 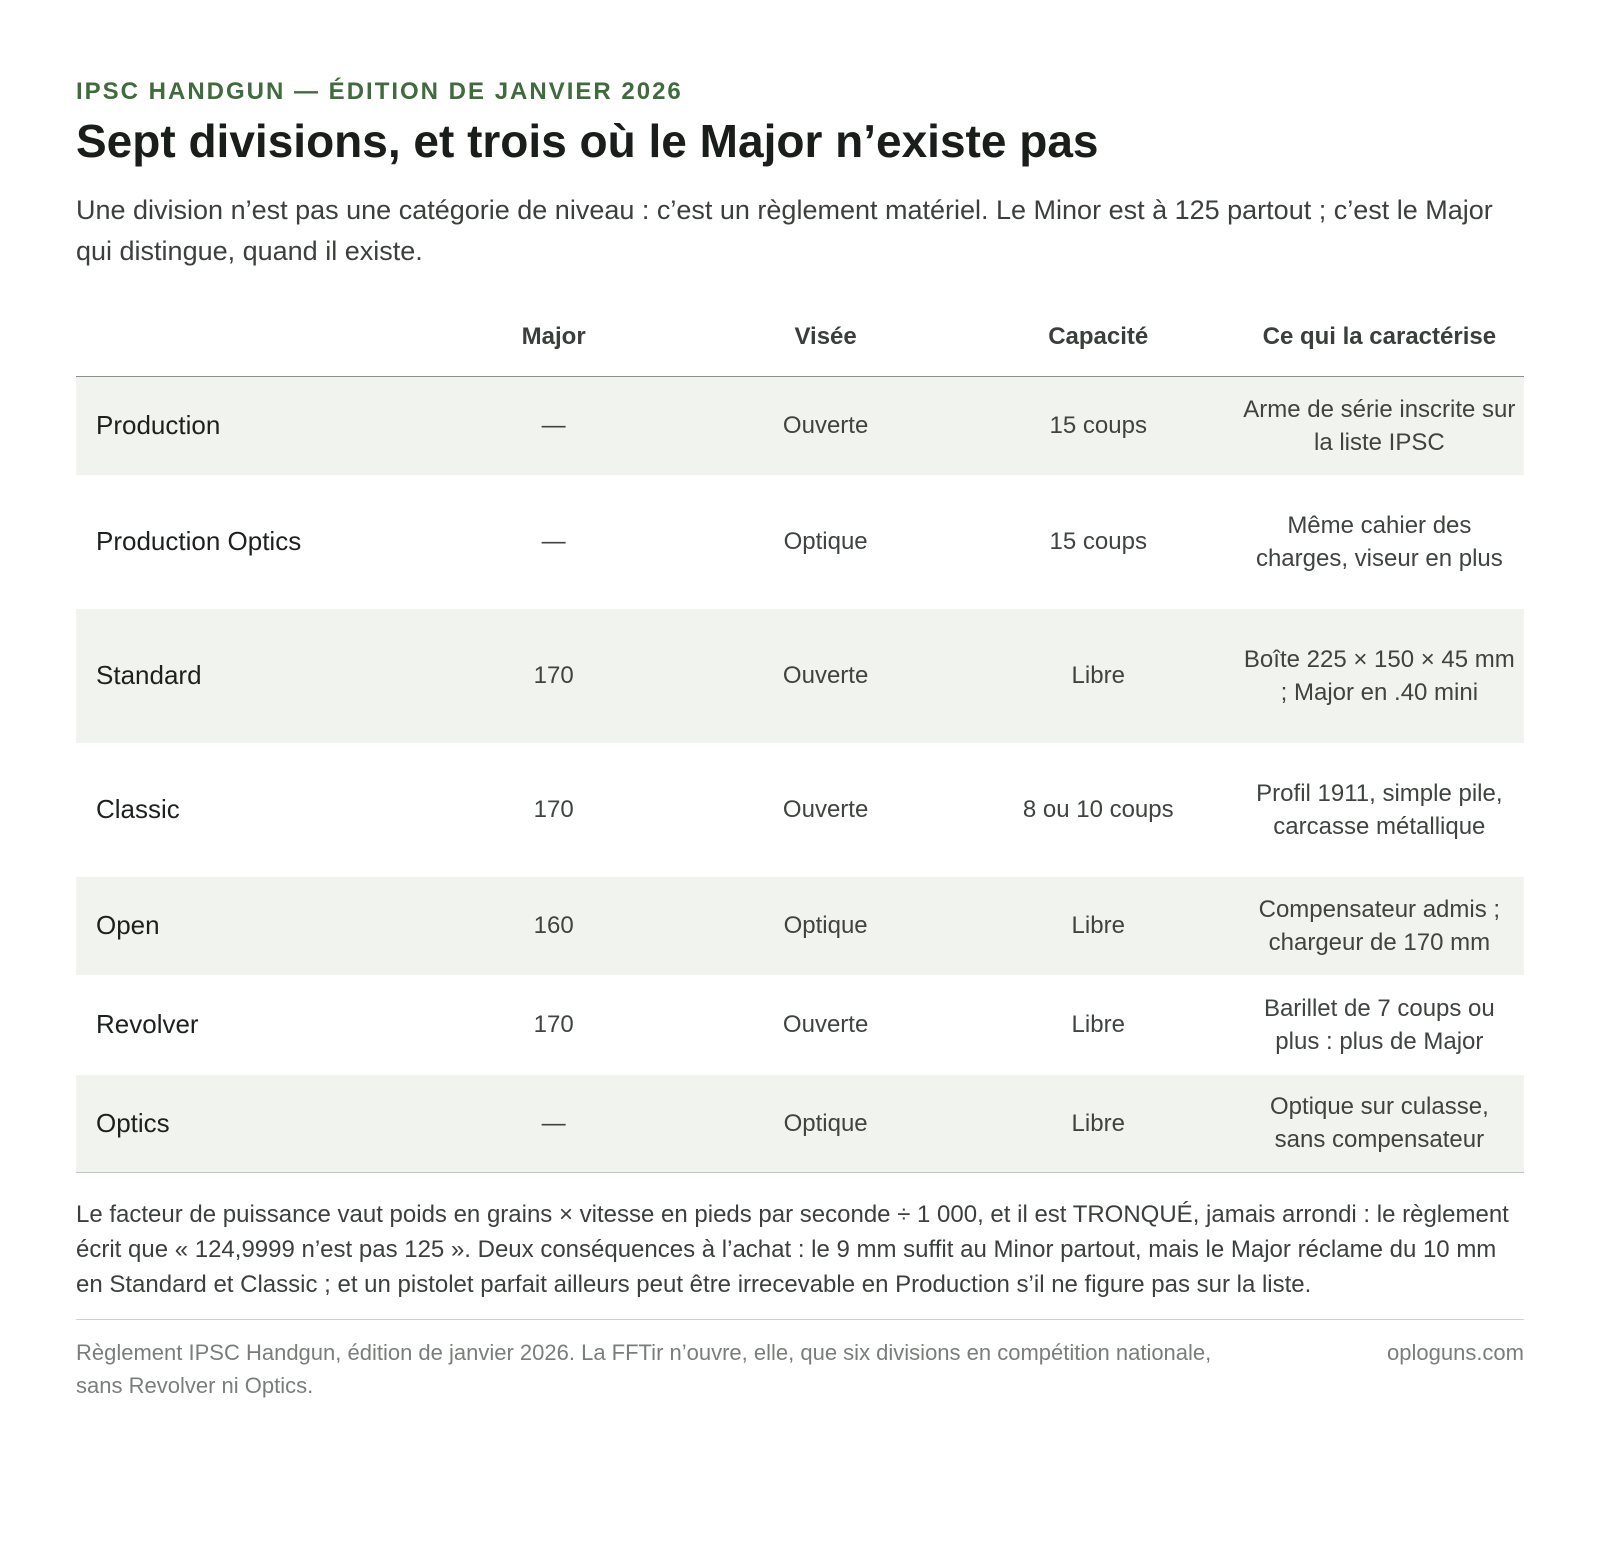 I want to click on division-name: Optics, so click(x=247, y=1123).